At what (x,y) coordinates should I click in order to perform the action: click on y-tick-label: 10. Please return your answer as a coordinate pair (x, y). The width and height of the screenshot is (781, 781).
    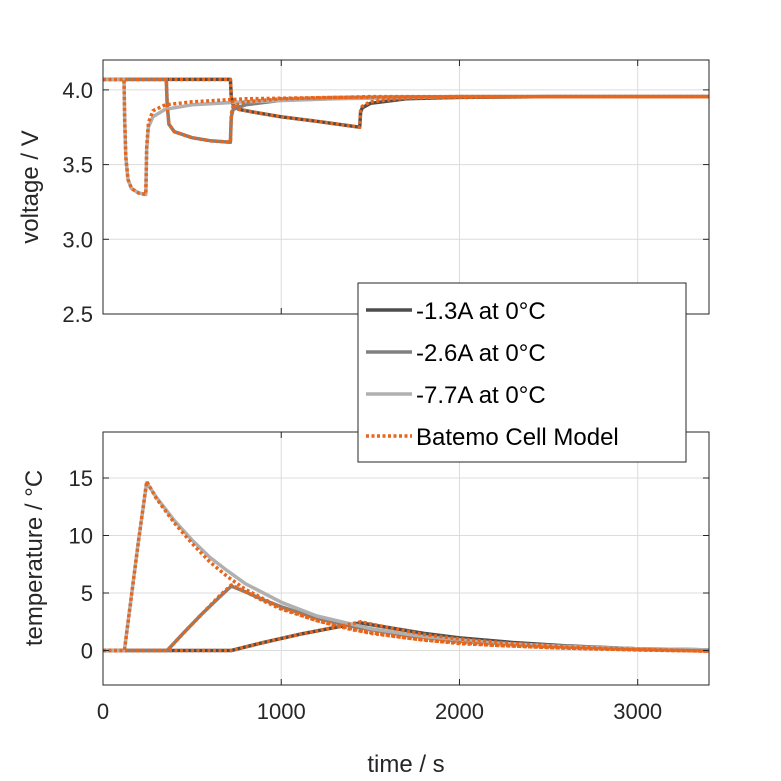
    Looking at the image, I should click on (81, 536).